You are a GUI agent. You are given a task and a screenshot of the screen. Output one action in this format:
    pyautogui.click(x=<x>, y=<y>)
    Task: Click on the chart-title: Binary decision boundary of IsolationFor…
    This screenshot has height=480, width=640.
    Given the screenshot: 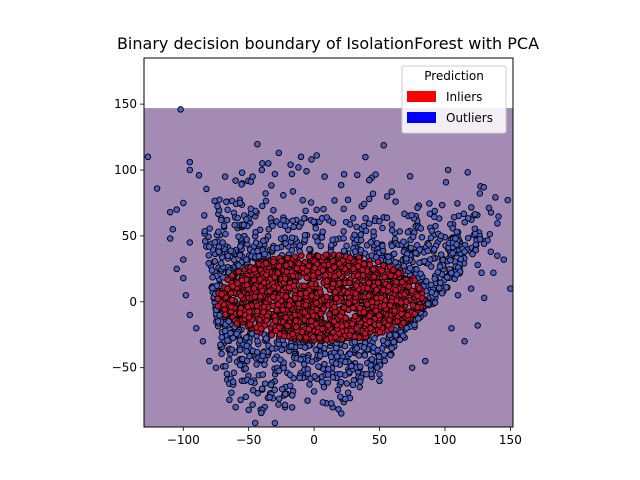 What is the action you would take?
    pyautogui.click(x=328, y=43)
    